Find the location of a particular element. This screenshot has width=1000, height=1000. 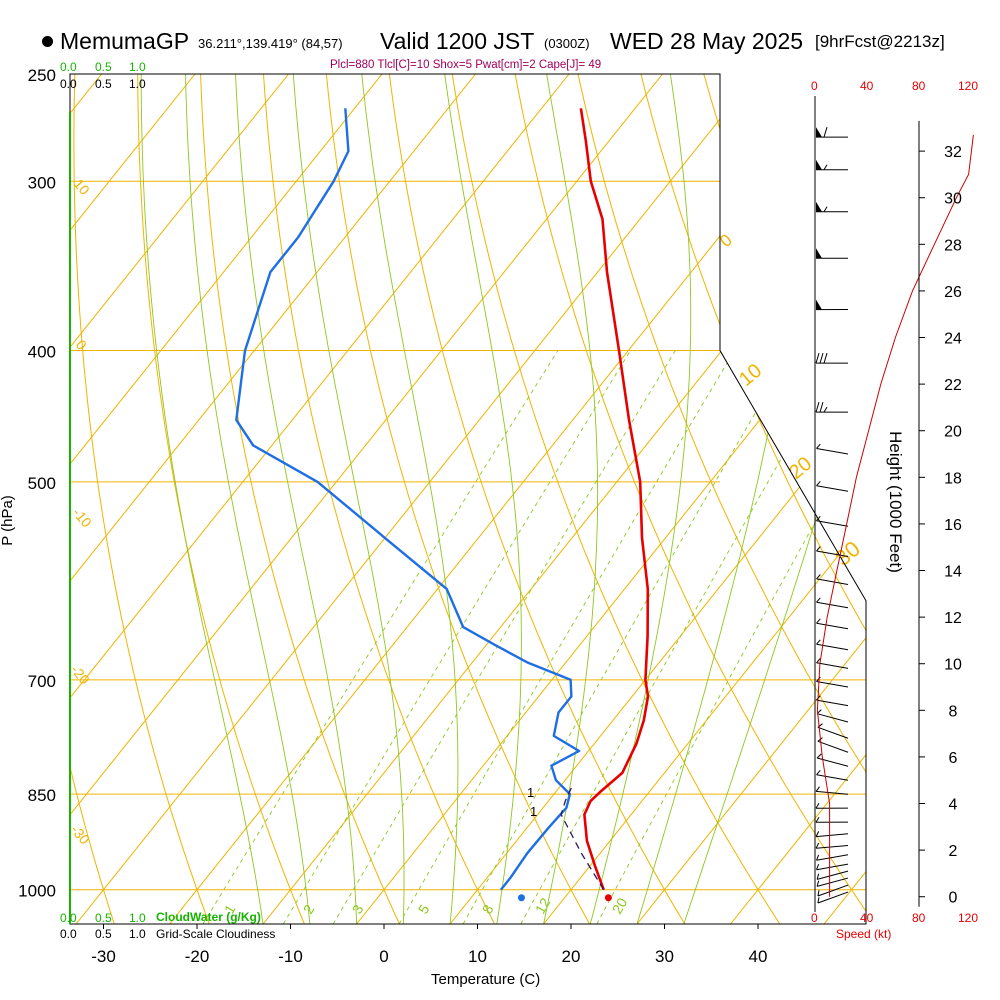

height-tick-label: 4 is located at coordinates (953, 805).